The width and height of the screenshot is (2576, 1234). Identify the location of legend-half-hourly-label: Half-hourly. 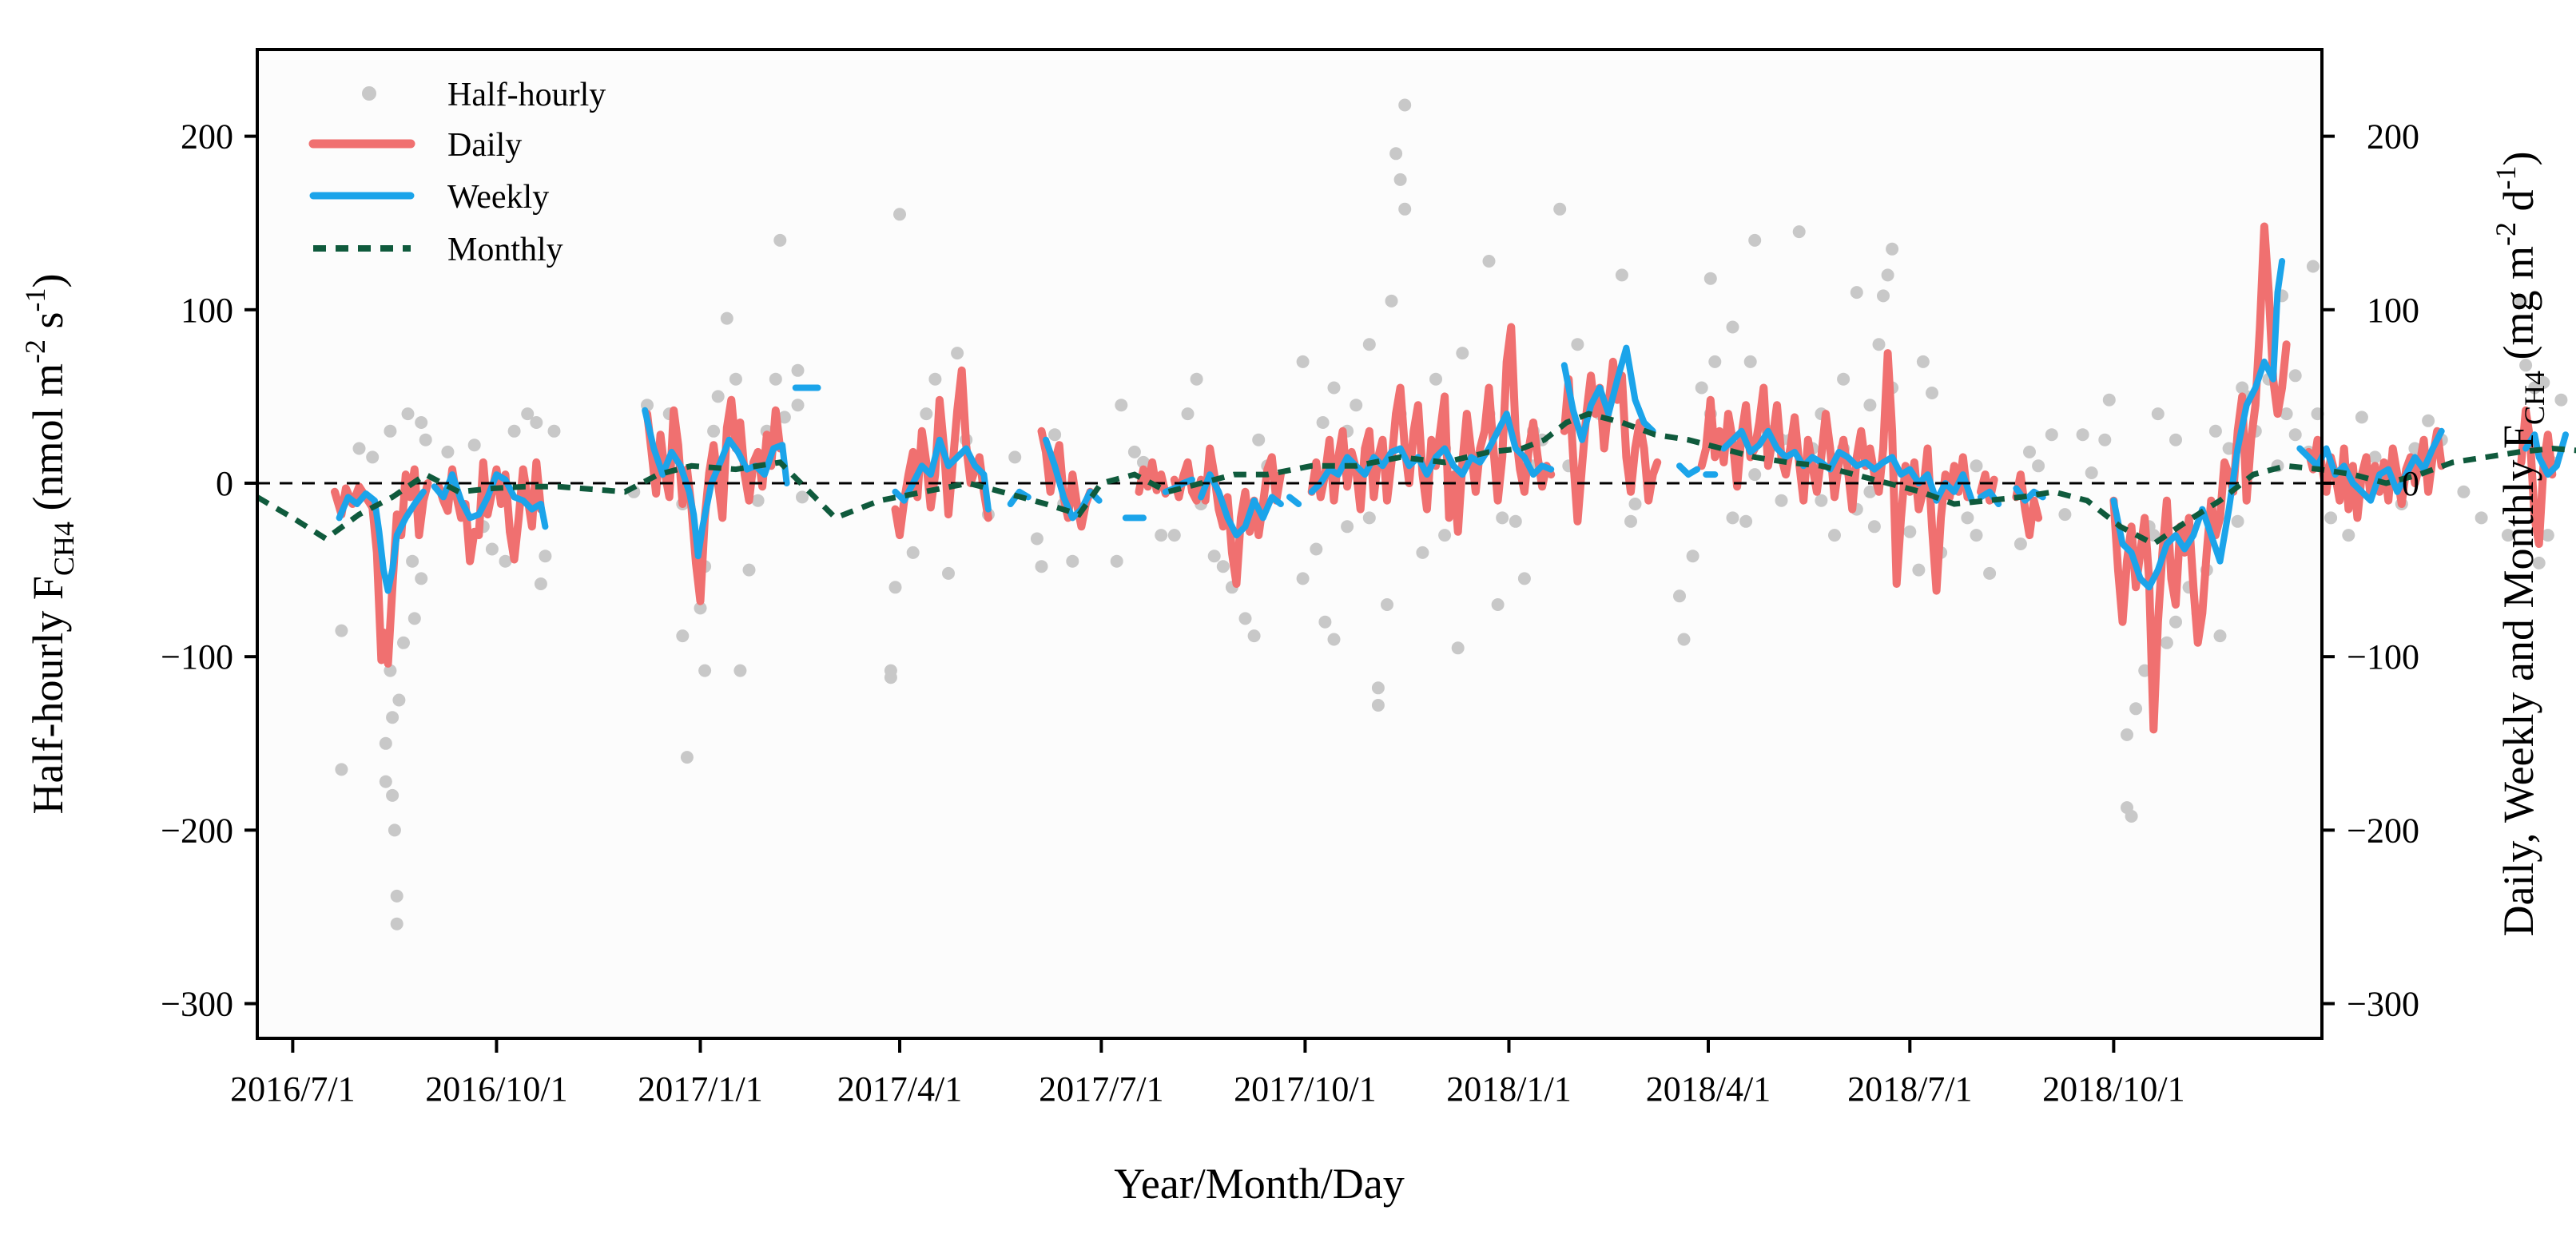
(526, 95).